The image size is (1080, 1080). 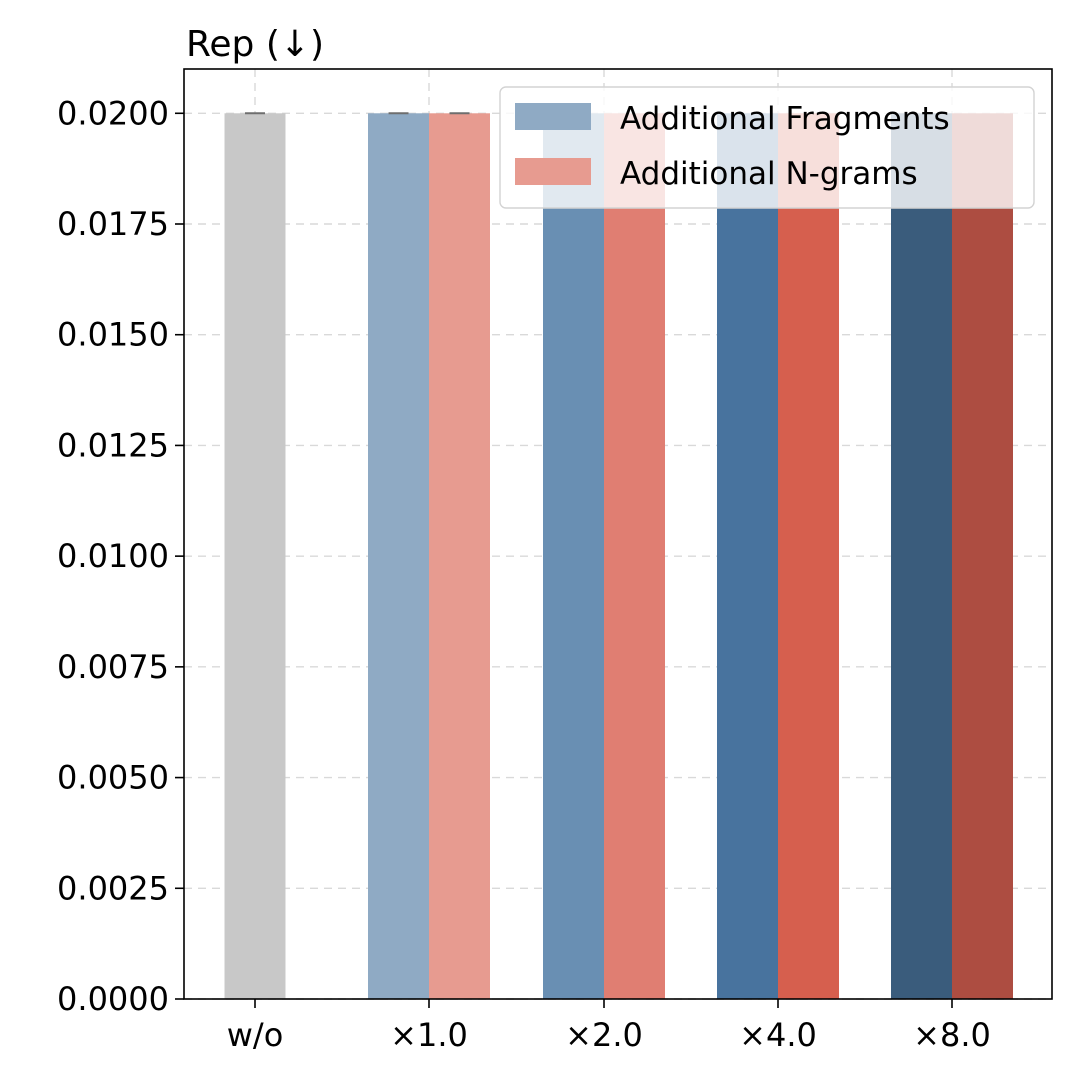 I want to click on y-tick-label: 0.0200, so click(x=113, y=113).